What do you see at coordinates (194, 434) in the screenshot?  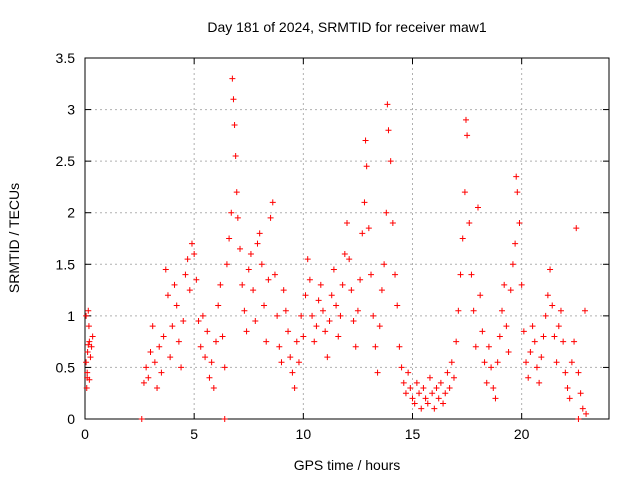 I see `x-tick-label: 5` at bounding box center [194, 434].